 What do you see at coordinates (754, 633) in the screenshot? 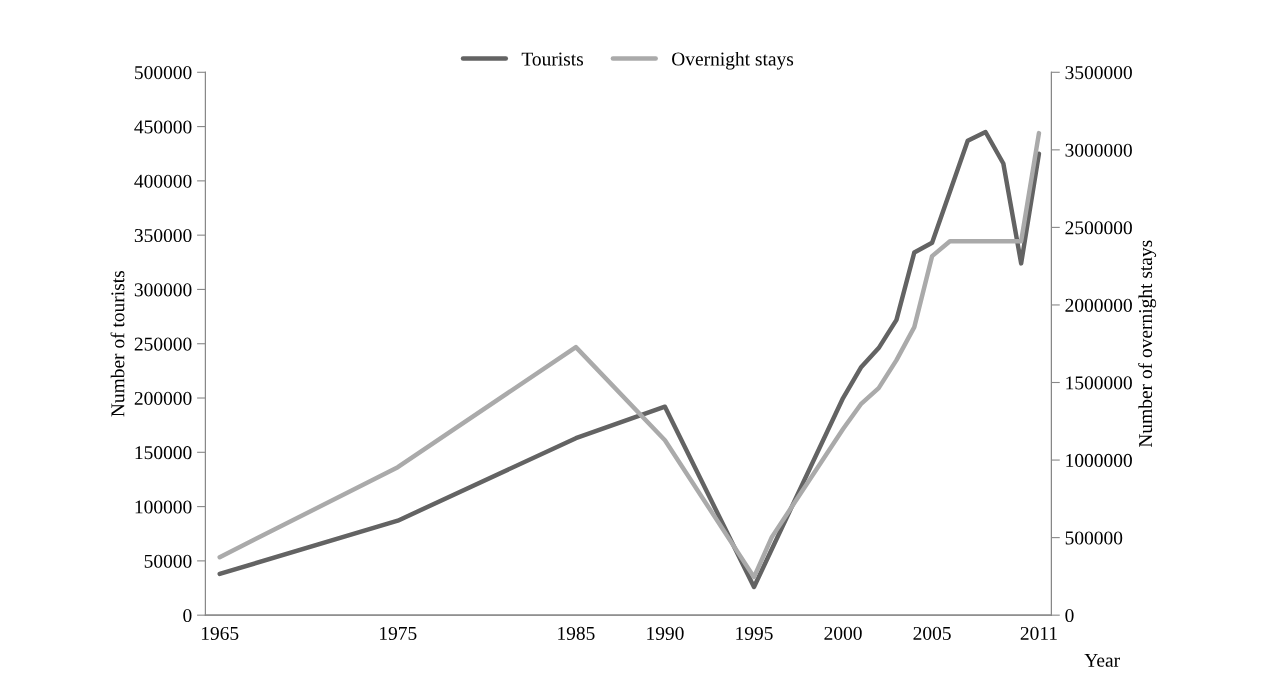
I see `x-tick-label: 1995` at bounding box center [754, 633].